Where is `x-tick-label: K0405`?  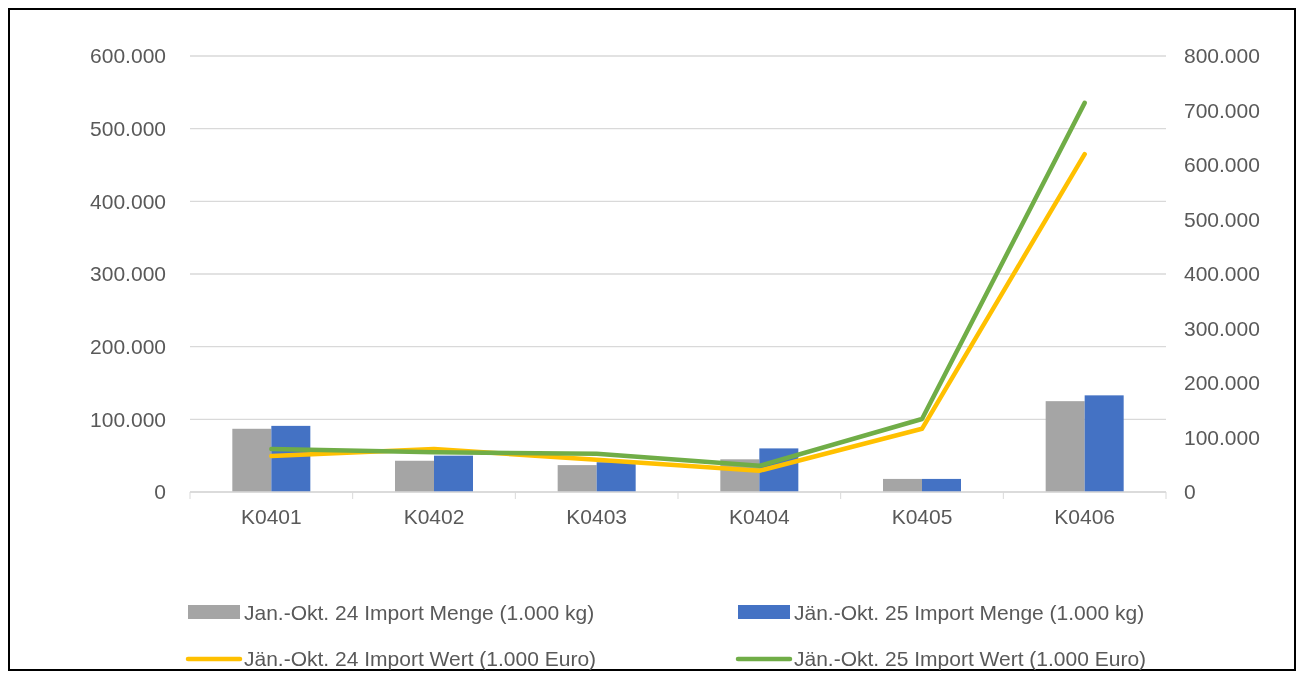 x-tick-label: K0405 is located at coordinates (922, 516).